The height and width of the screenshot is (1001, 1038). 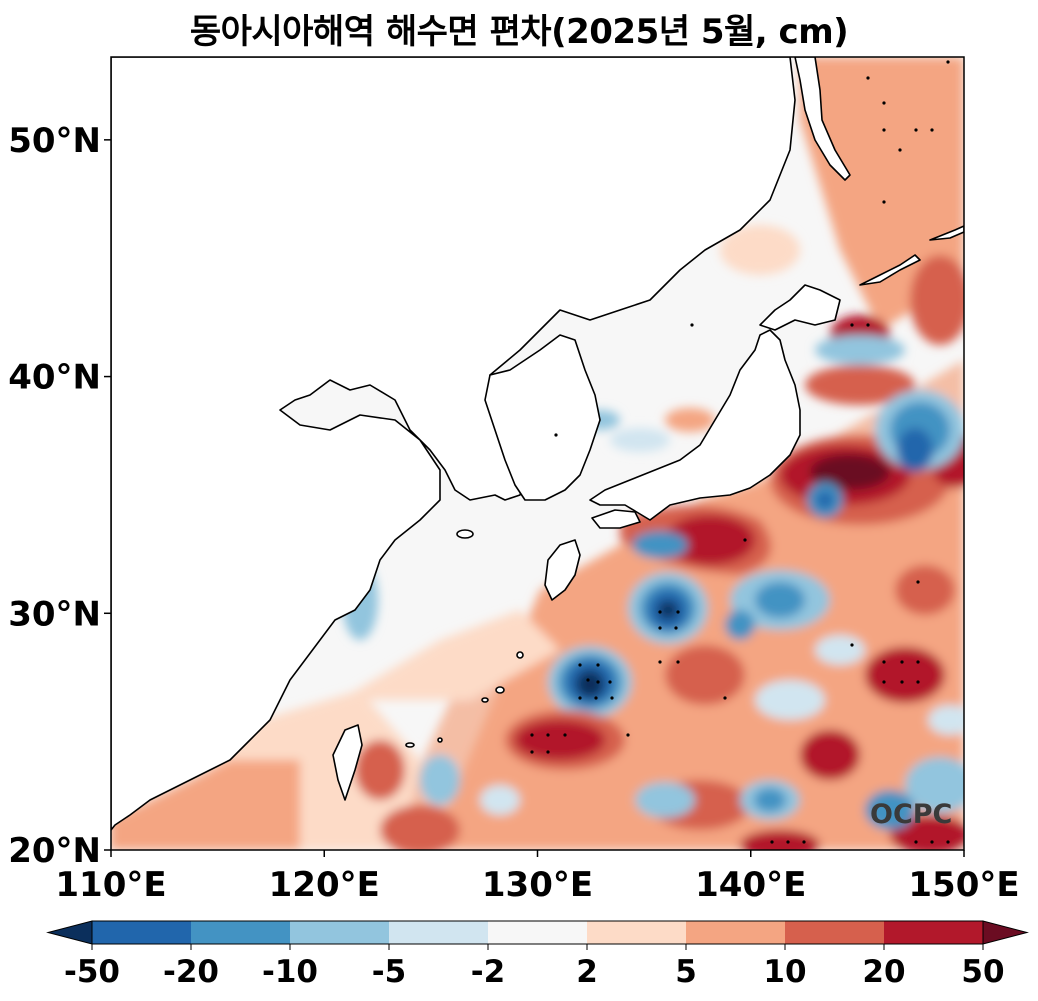 I want to click on colorbar-frame, so click(x=537, y=932).